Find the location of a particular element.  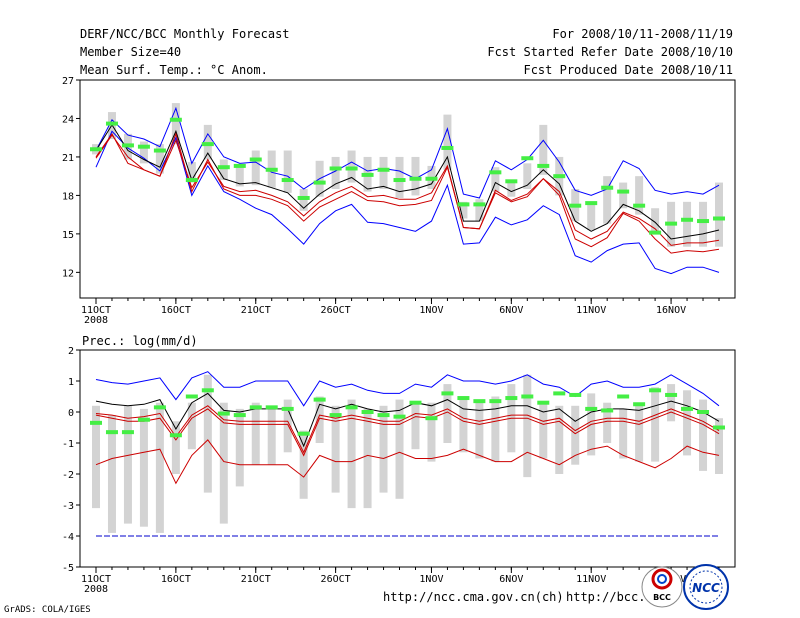

x-tick-label: 11NOV is located at coordinates (591, 310).